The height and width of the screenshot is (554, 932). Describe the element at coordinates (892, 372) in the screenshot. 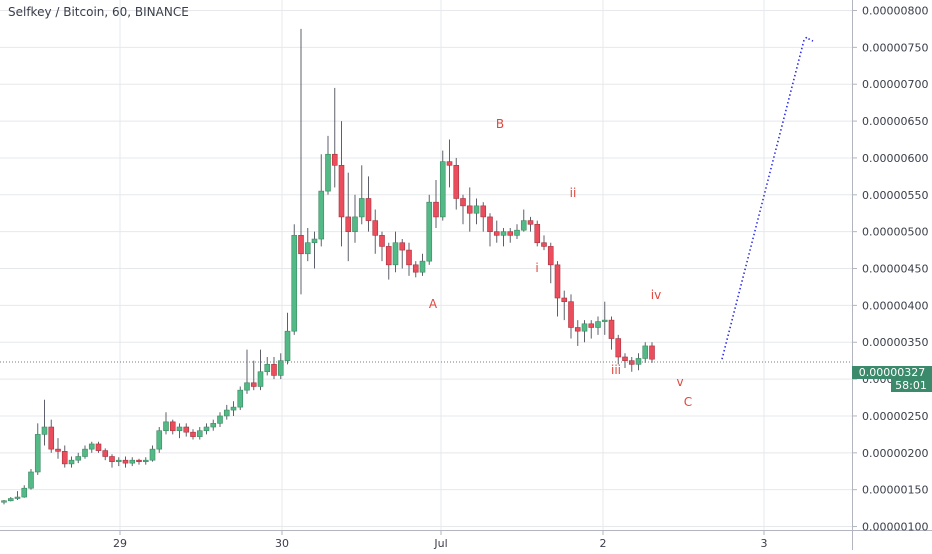

I see `last-price-label: 0.00000327` at that location.